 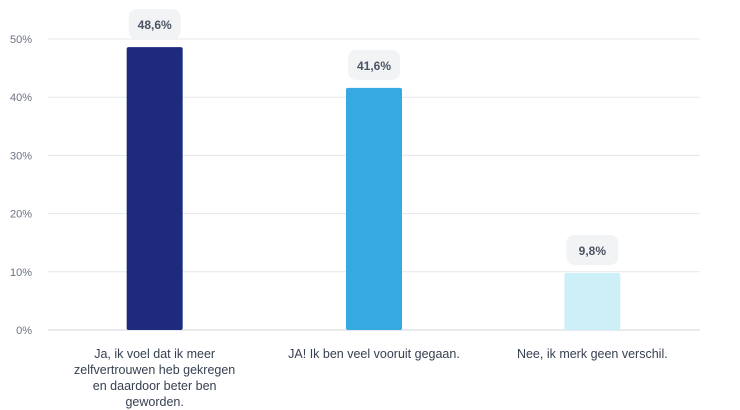 I want to click on data-label: 9,8%, so click(x=593, y=251).